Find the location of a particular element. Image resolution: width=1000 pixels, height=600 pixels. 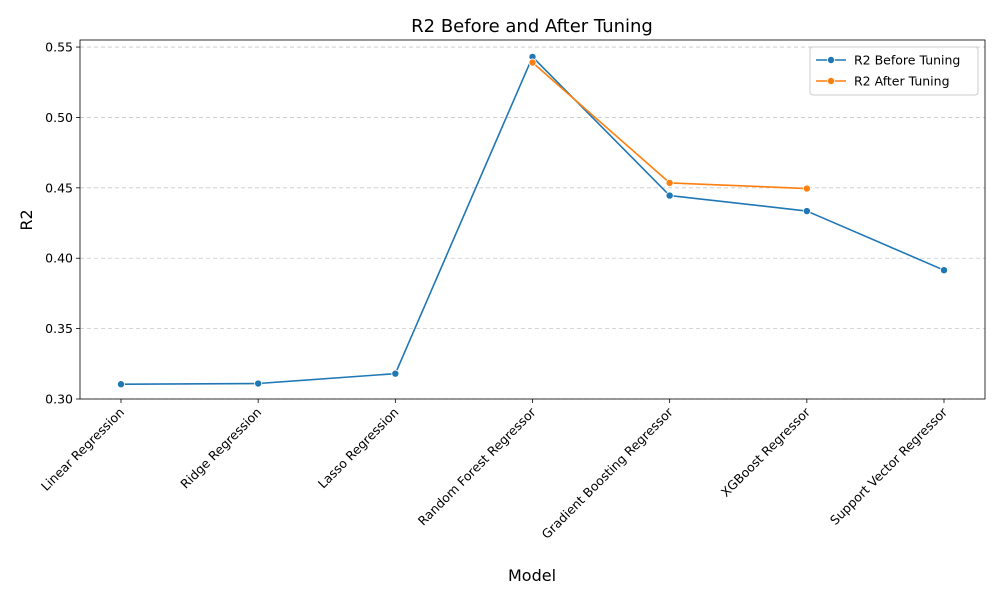

x-tick-label: Lasso Regression is located at coordinates (358, 448).